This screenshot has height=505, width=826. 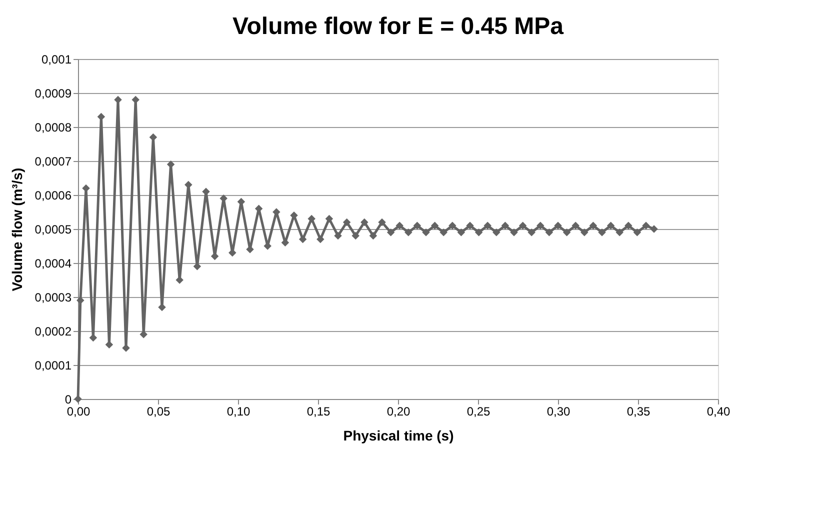 What do you see at coordinates (56, 59) in the screenshot?
I see `y-tick-label: 0,001` at bounding box center [56, 59].